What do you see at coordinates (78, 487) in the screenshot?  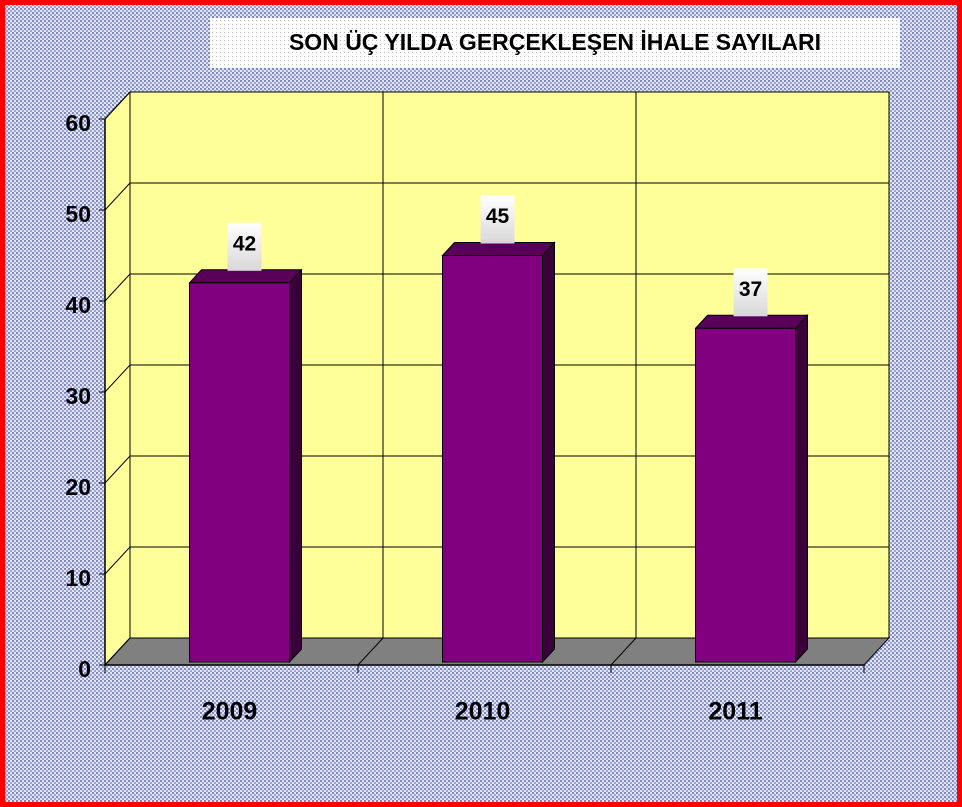 I see `y-tick-label: 20` at bounding box center [78, 487].